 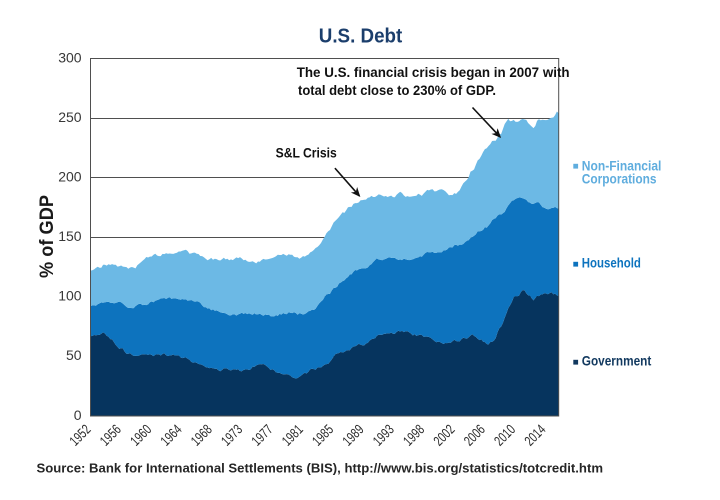 What do you see at coordinates (397, 90) in the screenshot?
I see `svg-text:total debt close to 230% of GD: total debt close to 230% of GDP.` at bounding box center [397, 90].